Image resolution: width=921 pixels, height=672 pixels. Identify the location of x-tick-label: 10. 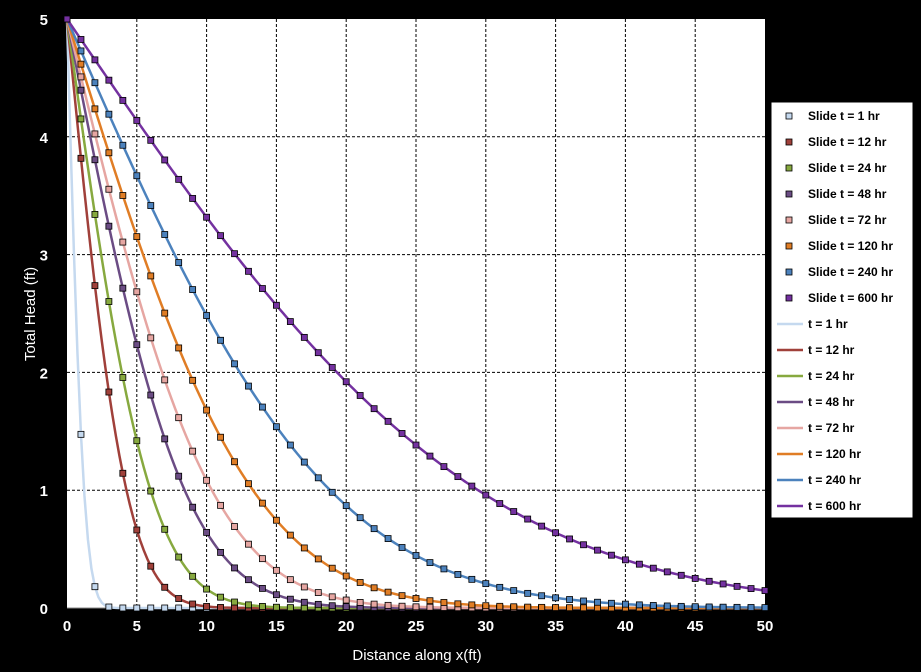
(206, 626).